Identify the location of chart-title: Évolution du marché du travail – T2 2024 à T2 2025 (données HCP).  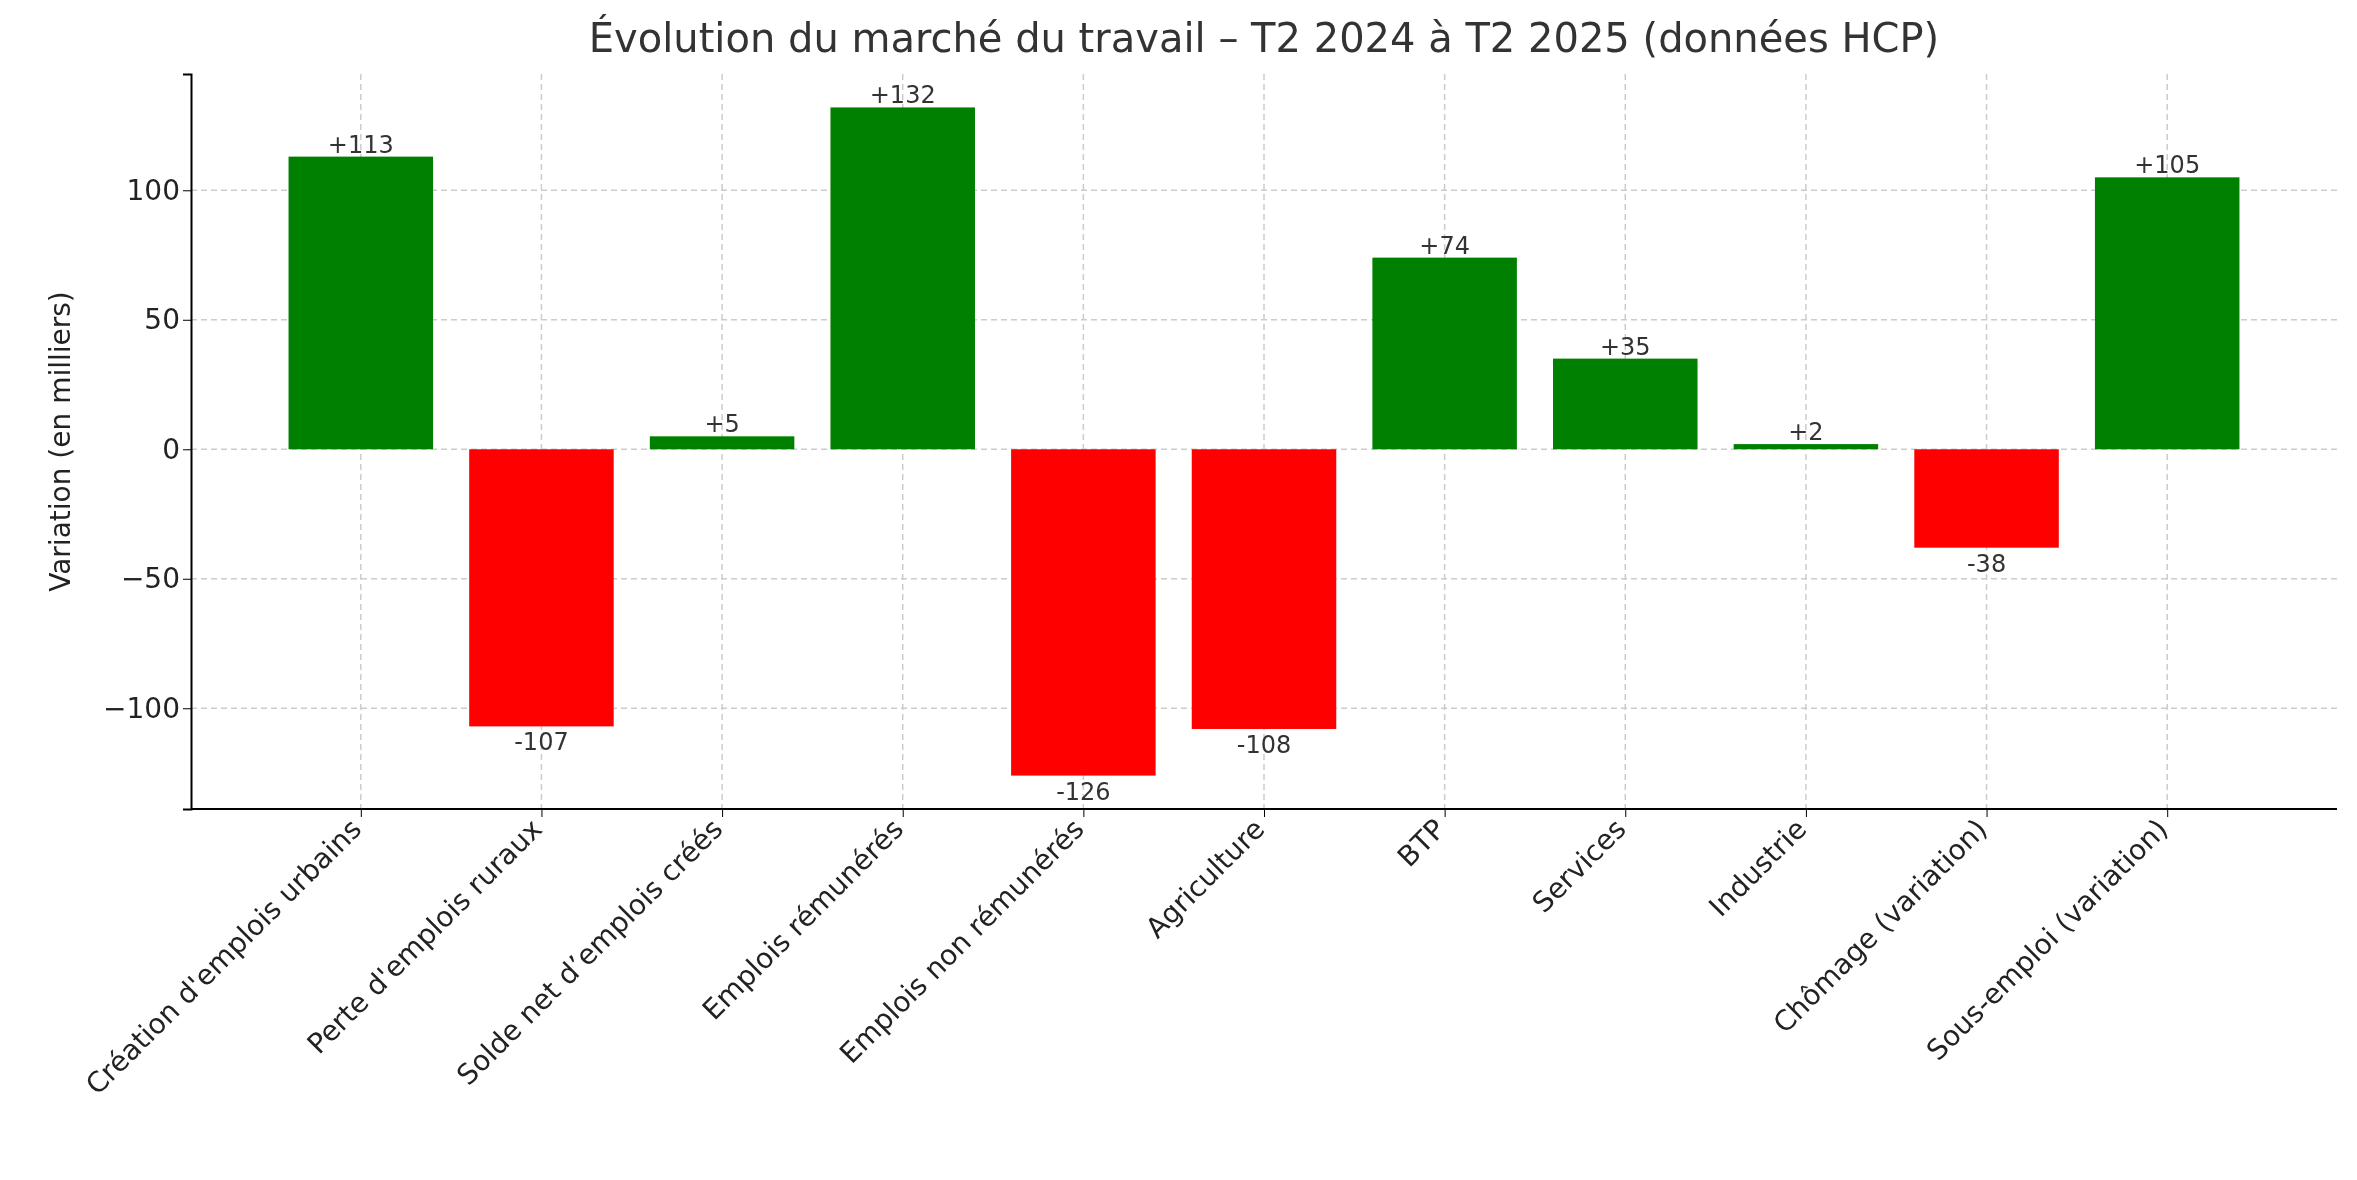
(1264, 37).